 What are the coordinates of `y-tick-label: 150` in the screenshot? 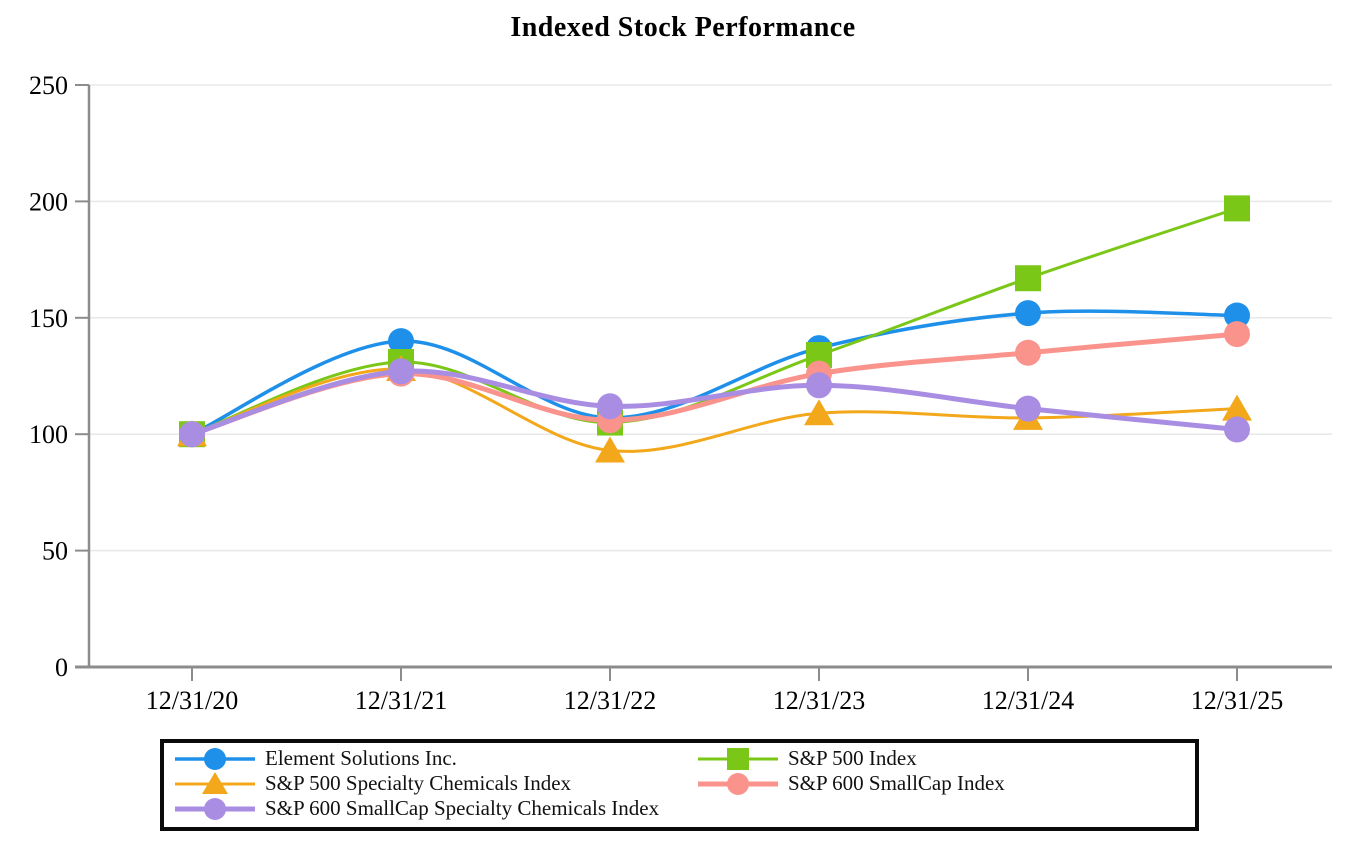 It's located at (48, 318).